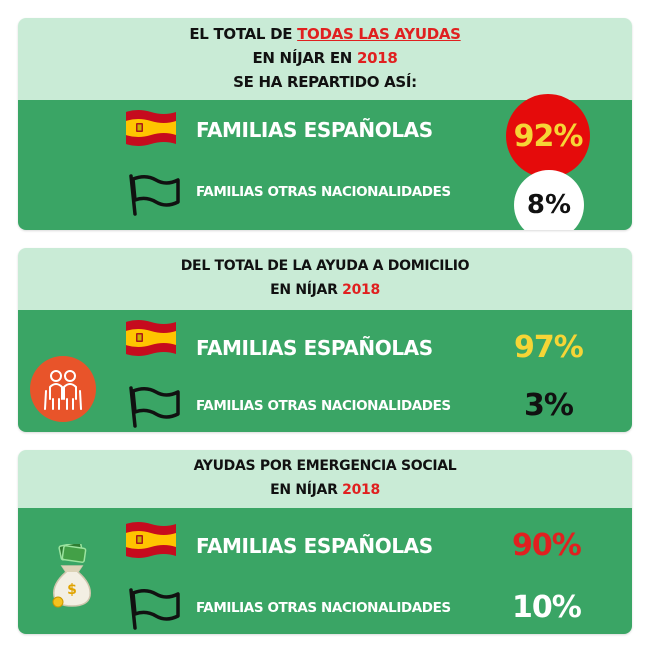  What do you see at coordinates (325, 466) in the screenshot?
I see `header-line-1: AYUDAS POR EMERGENCIA SOCIAL` at bounding box center [325, 466].